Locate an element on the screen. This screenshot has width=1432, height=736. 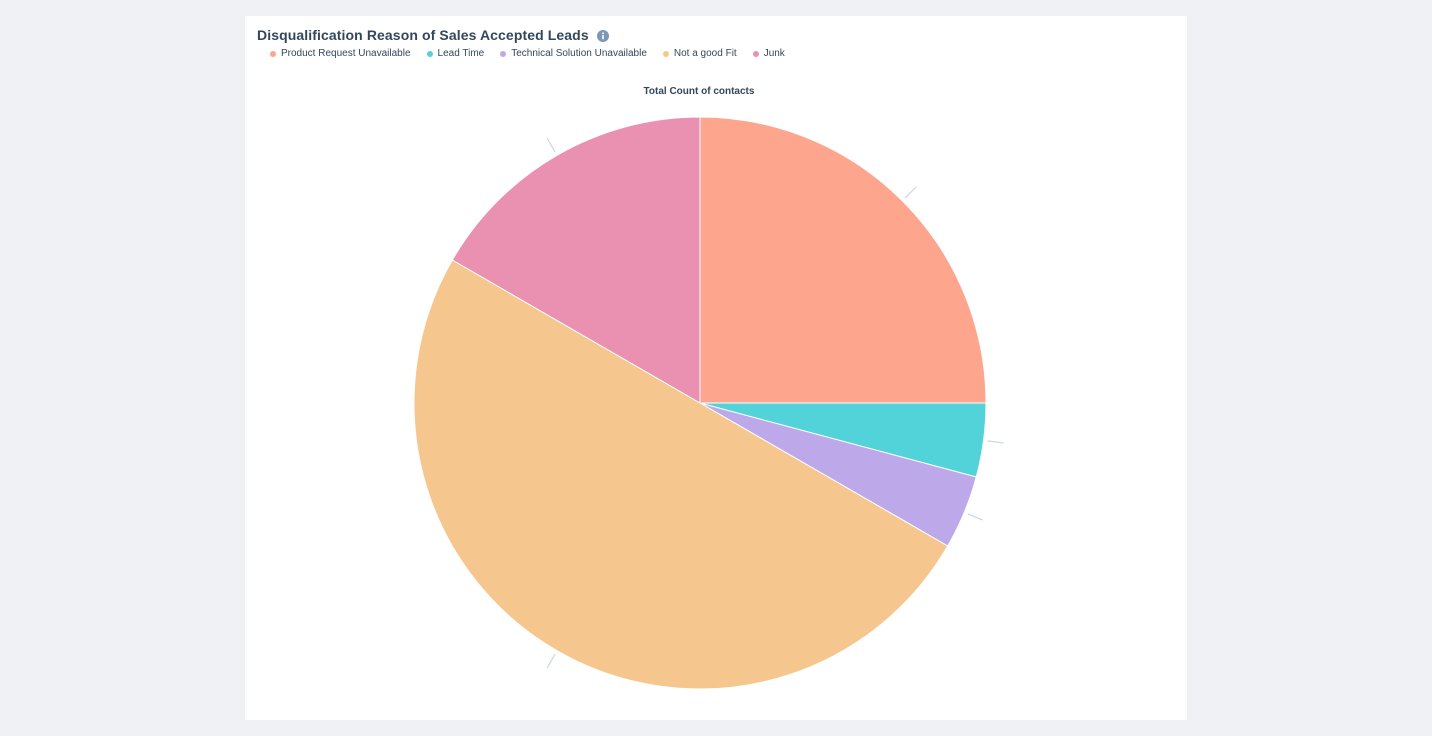
legend-item: Not a good Fit is located at coordinates (699, 53).